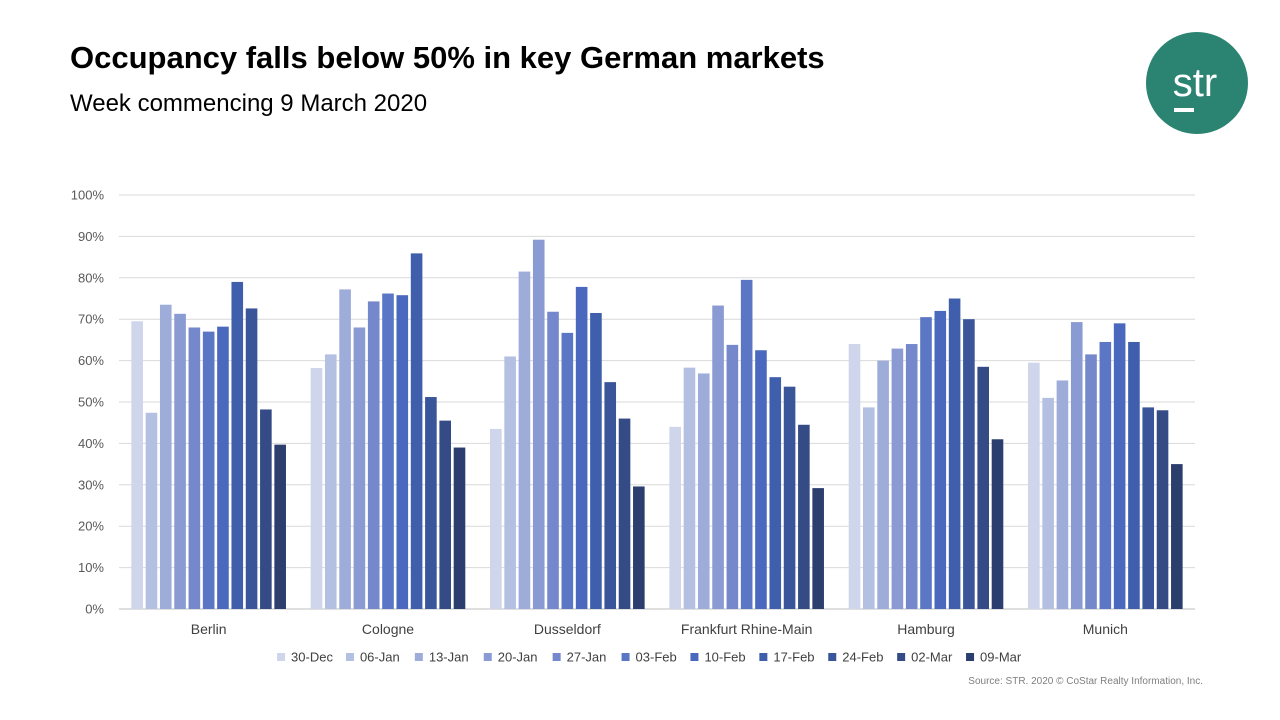 Image resolution: width=1280 pixels, height=720 pixels. What do you see at coordinates (91, 319) in the screenshot?
I see `y-tick-label: 70%` at bounding box center [91, 319].